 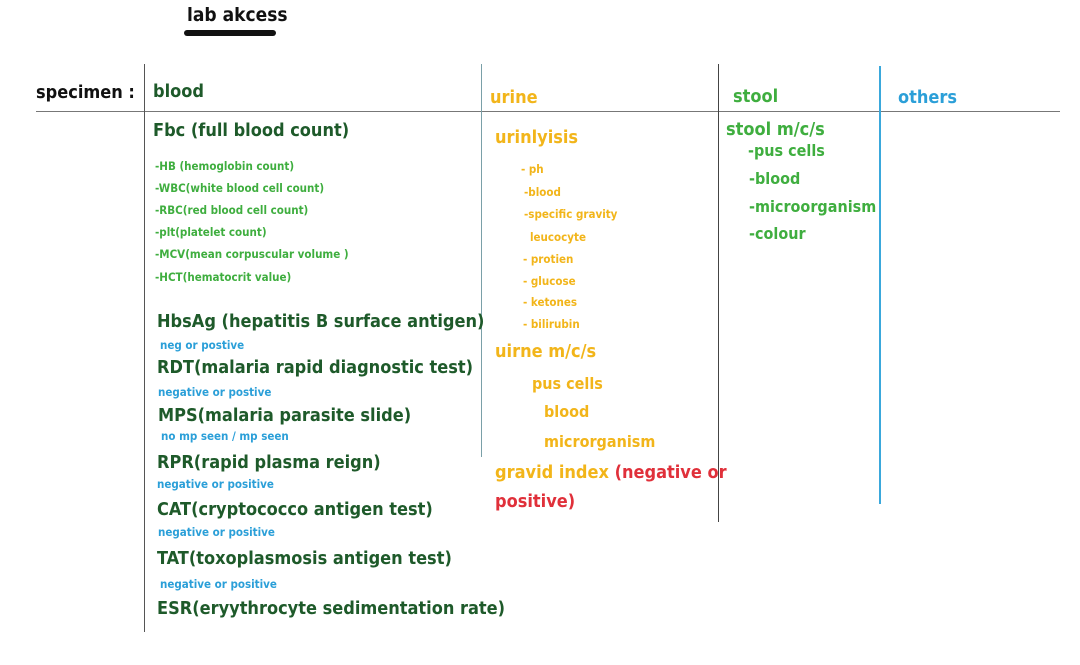 I want to click on column-header-urine: urine, so click(x=514, y=97).